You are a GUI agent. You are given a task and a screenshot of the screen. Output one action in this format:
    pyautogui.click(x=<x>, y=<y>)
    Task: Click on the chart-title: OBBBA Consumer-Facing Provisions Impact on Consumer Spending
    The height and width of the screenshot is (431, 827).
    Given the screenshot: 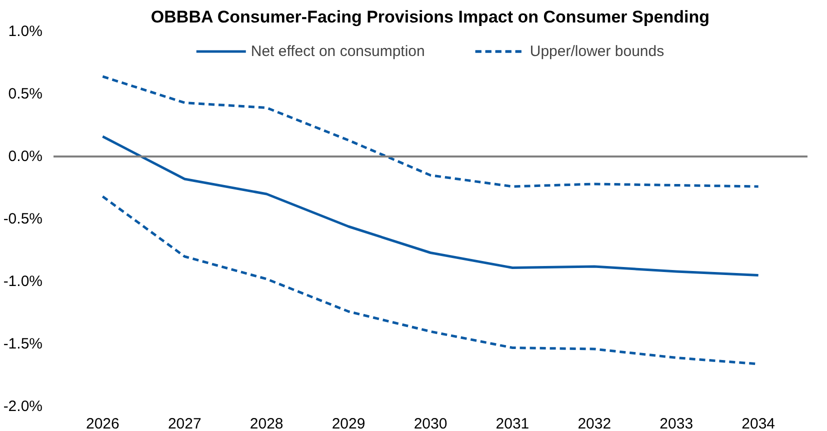 What is the action you would take?
    pyautogui.click(x=430, y=17)
    